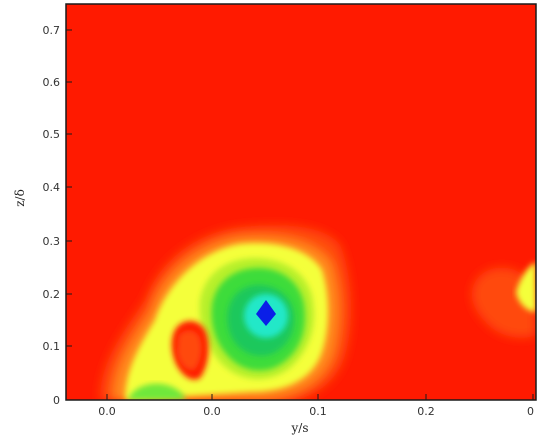  What do you see at coordinates (52, 294) in the screenshot?
I see `y-tick-label: 0.2` at bounding box center [52, 294].